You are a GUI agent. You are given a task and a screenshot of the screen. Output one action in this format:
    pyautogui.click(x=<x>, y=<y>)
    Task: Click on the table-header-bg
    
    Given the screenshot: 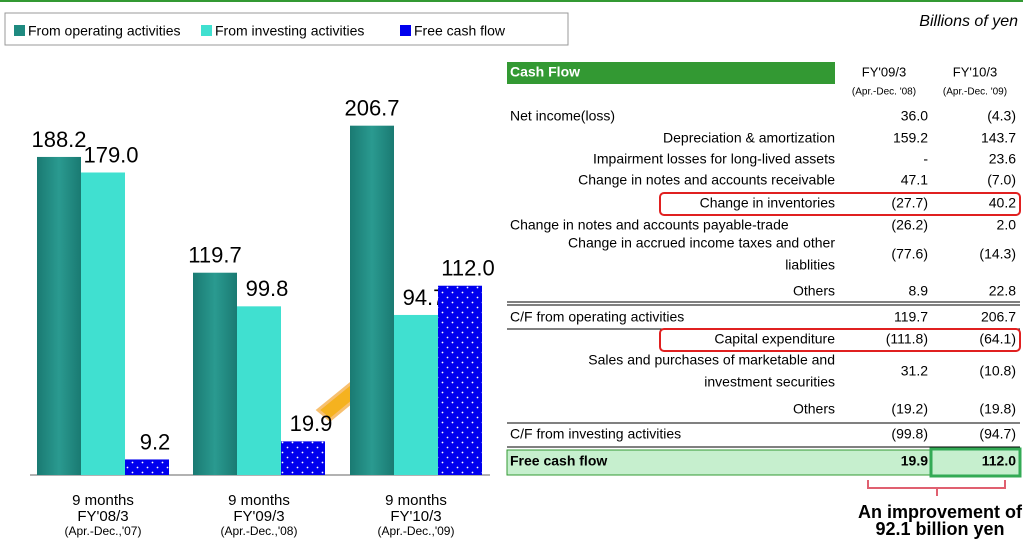 What is the action you would take?
    pyautogui.click(x=671, y=73)
    